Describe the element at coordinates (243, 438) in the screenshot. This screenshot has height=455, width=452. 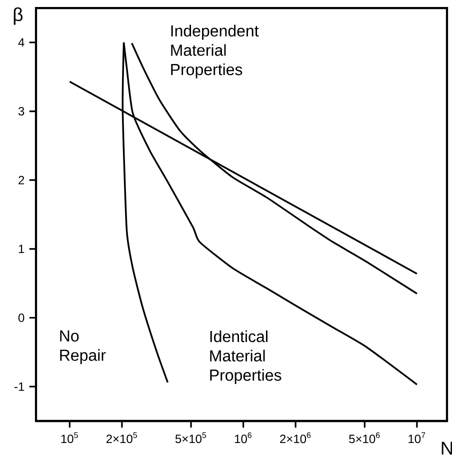
I see `x-tick-label: 10$^{6}$` at that location.